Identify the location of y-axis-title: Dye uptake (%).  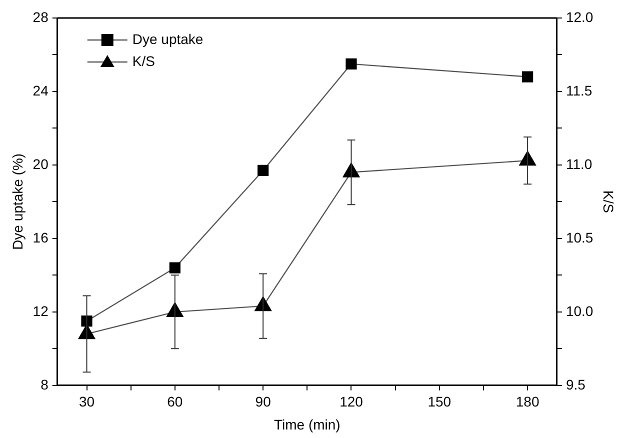
(17, 201).